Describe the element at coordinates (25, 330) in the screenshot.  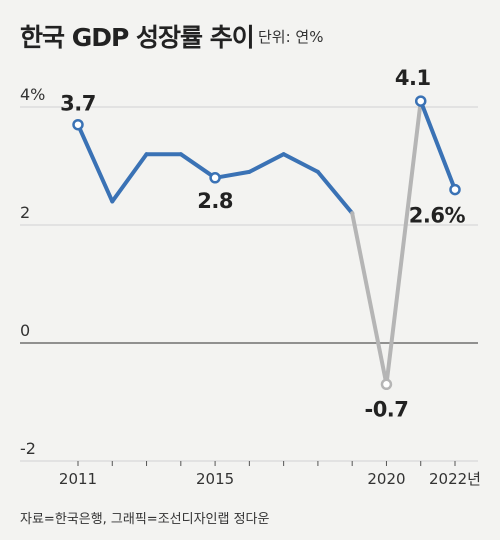
I see `y-tick-label: 0` at that location.